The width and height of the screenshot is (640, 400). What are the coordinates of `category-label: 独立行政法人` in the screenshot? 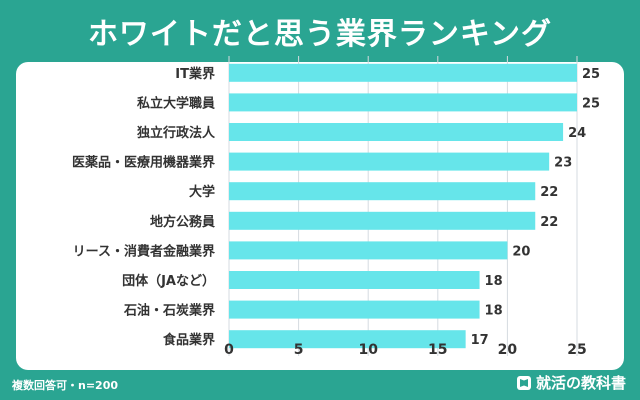 It's located at (176, 133).